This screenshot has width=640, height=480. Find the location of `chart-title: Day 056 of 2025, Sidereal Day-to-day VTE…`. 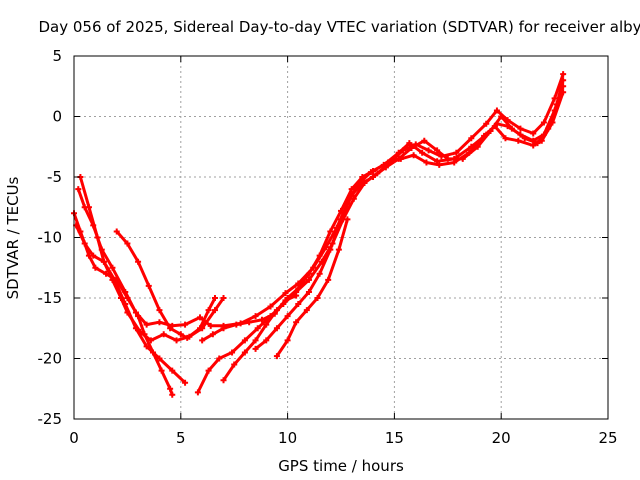

chart-title: Day 056 of 2025, Sidereal Day-to-day VTE… is located at coordinates (339, 27).